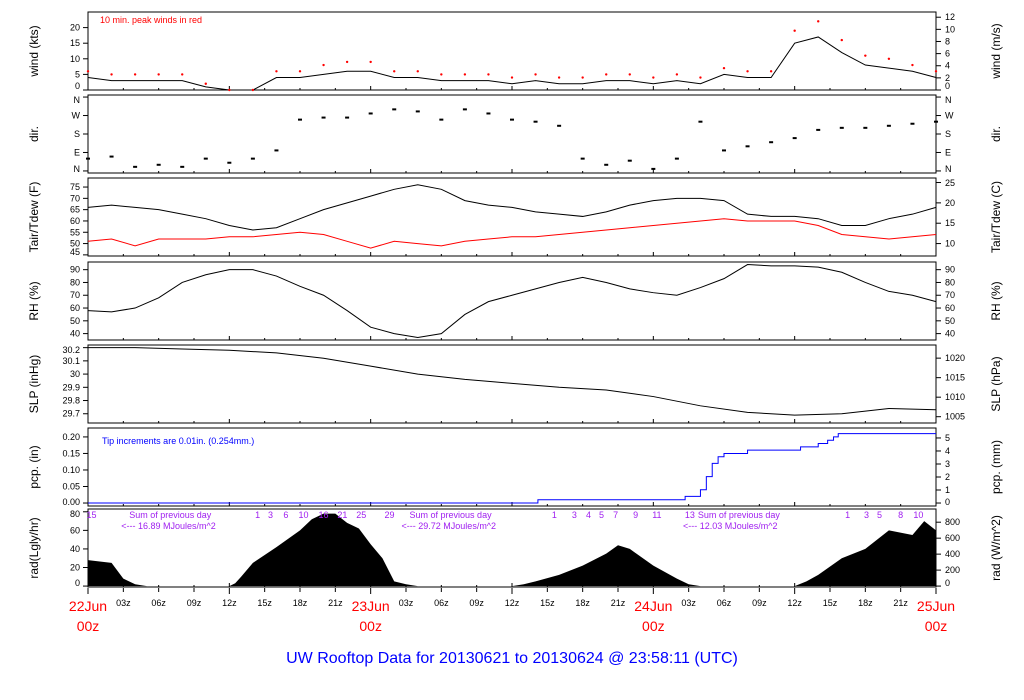  I want to click on temp-left-tick-label: 45, so click(75, 252).